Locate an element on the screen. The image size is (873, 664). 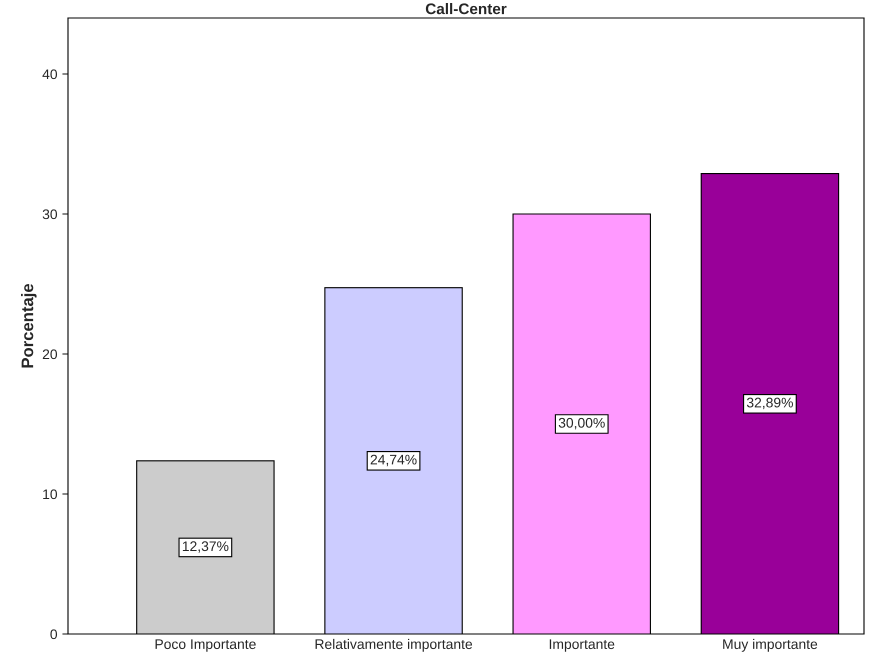
y-tick-label: 10 is located at coordinates (50, 494).